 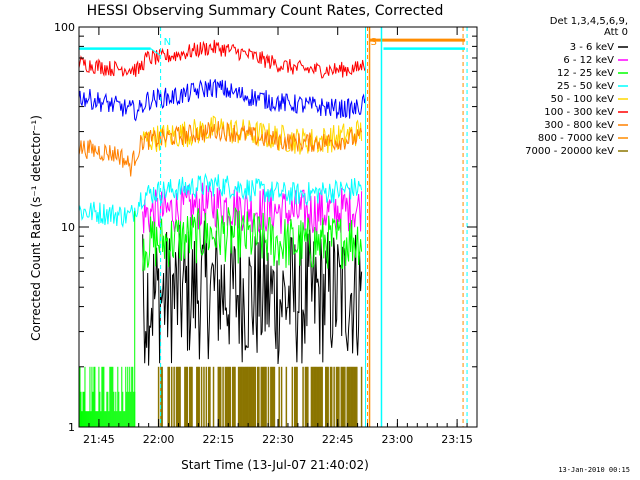 I want to click on marker-s: S, so click(x=372, y=227).